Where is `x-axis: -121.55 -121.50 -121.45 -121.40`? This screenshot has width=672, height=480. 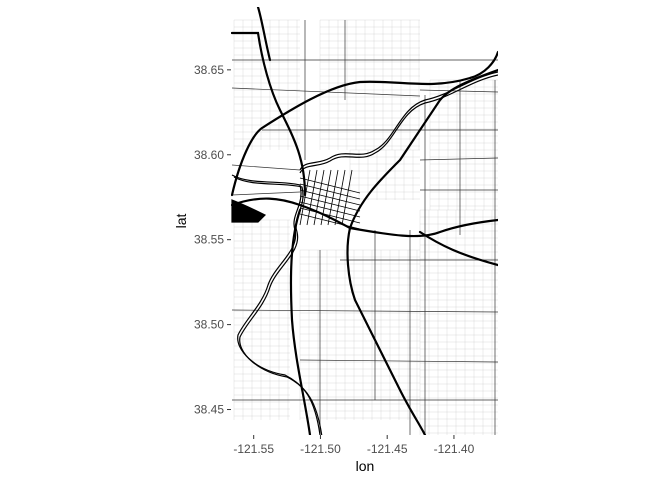
x-axis: -121.55 -121.50 -121.45 -121.40 is located at coordinates (354, 445).